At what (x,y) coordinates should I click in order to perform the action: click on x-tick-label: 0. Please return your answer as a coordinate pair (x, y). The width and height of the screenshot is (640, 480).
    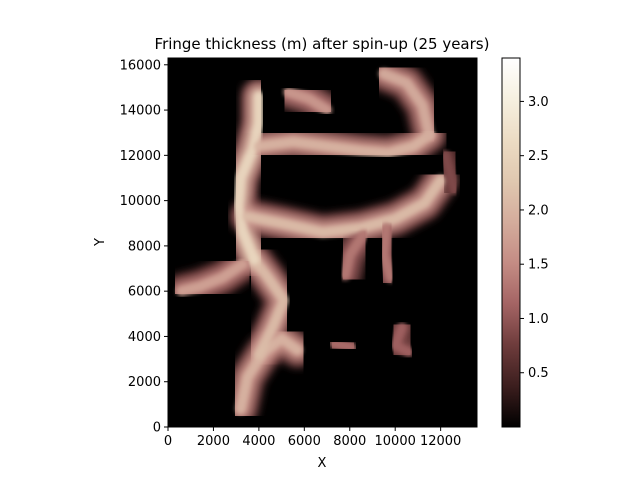
    Looking at the image, I should click on (168, 441).